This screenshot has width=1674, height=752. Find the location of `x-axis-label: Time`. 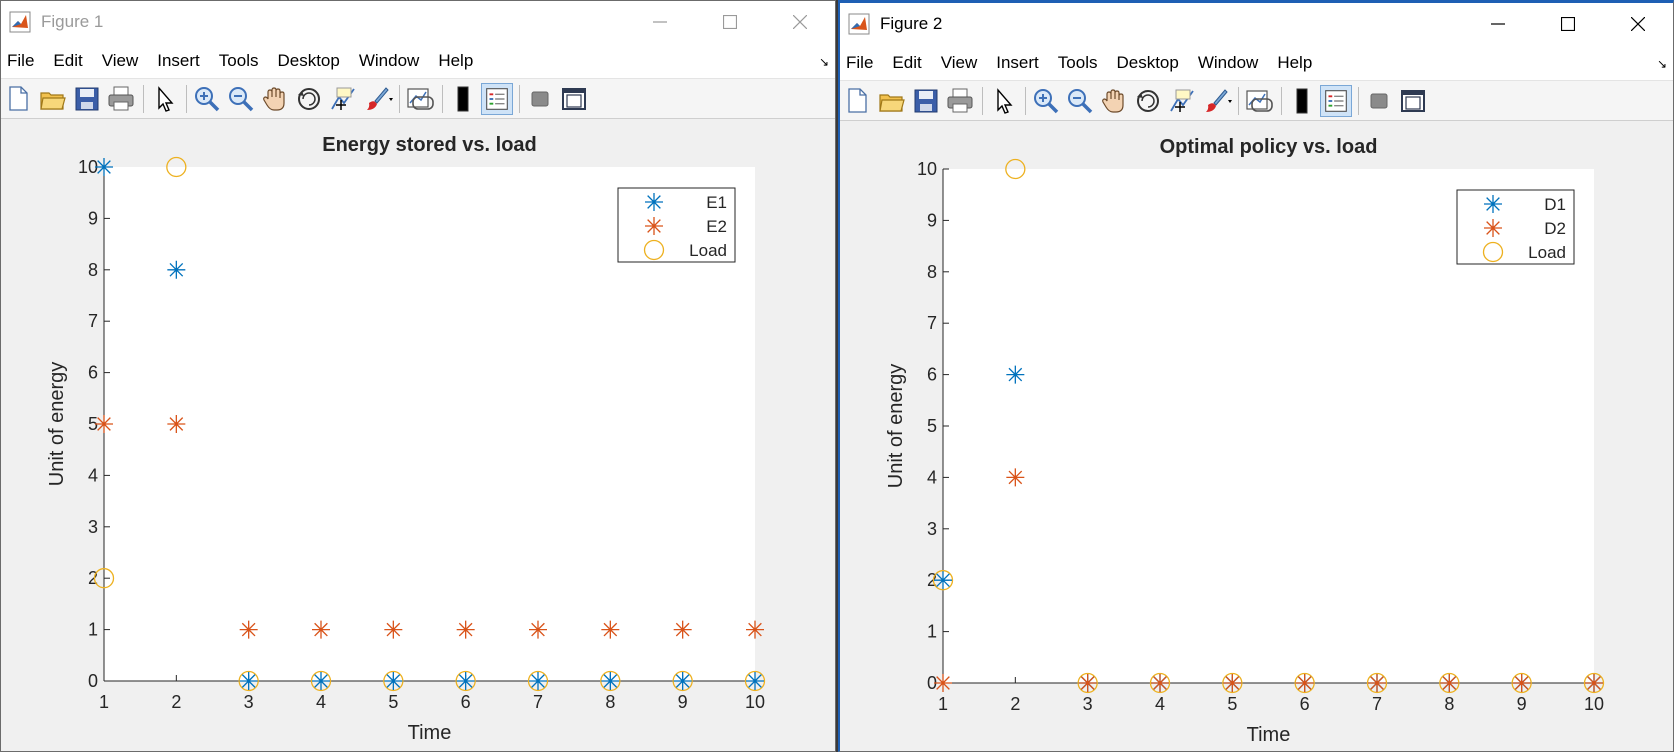

x-axis-label: Time is located at coordinates (1269, 735).